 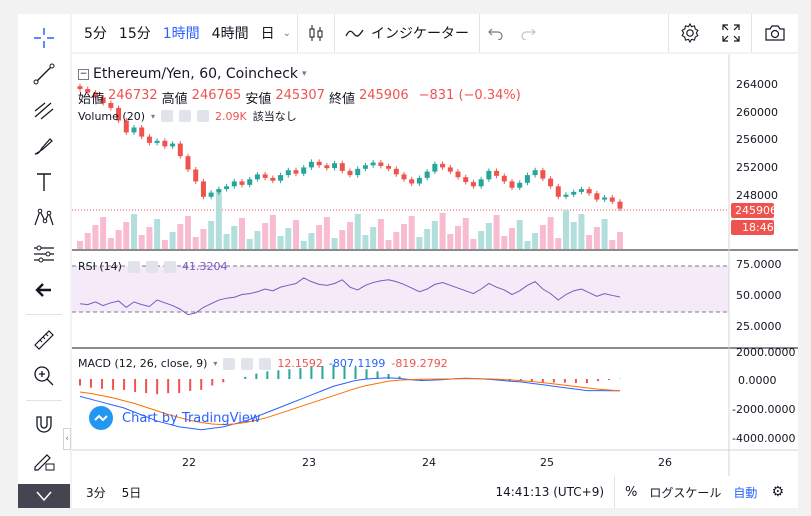 I want to click on collapse-legend-icon: −, so click(x=83, y=74).